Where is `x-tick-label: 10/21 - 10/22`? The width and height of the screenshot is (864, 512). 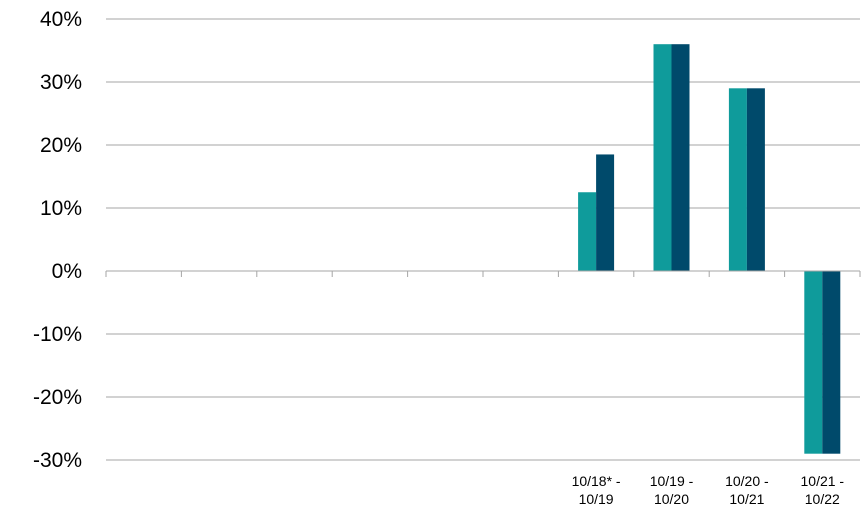 x-tick-label: 10/21 - 10/22 is located at coordinates (823, 490).